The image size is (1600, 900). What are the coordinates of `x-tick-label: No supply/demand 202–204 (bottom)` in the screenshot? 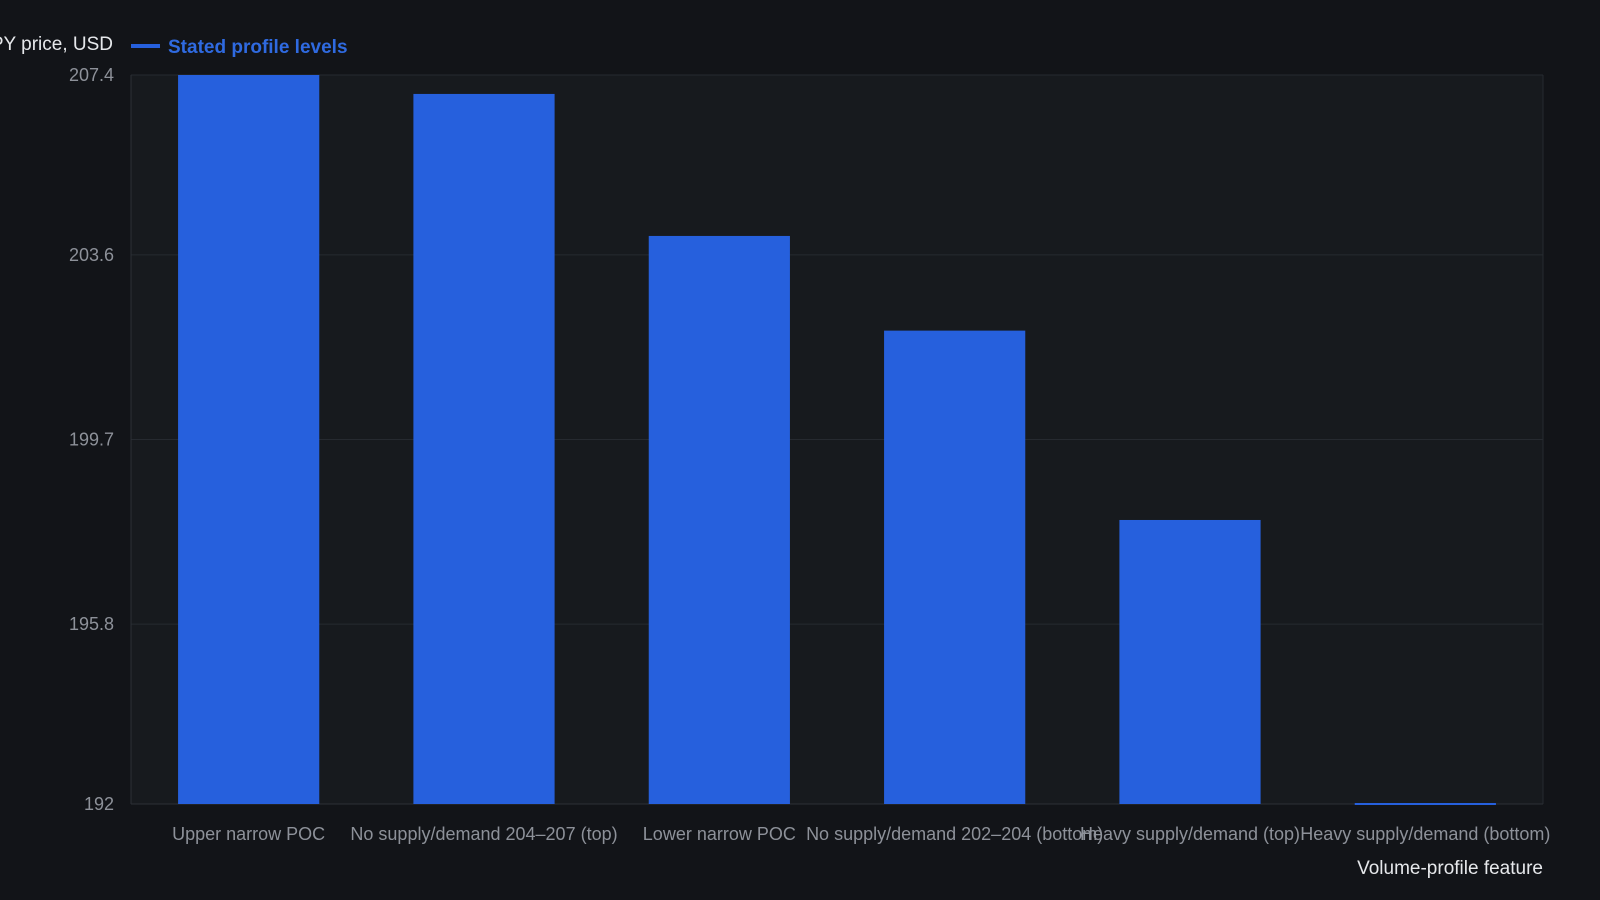 It's located at (954, 834).